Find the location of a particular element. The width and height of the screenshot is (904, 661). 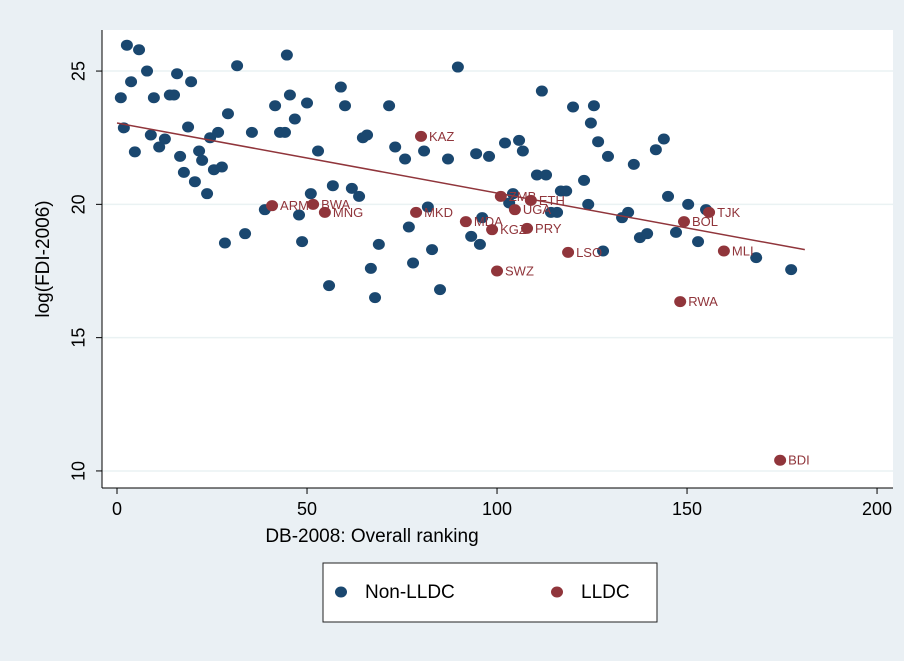

y-tick-label: 25 is located at coordinates (79, 71).